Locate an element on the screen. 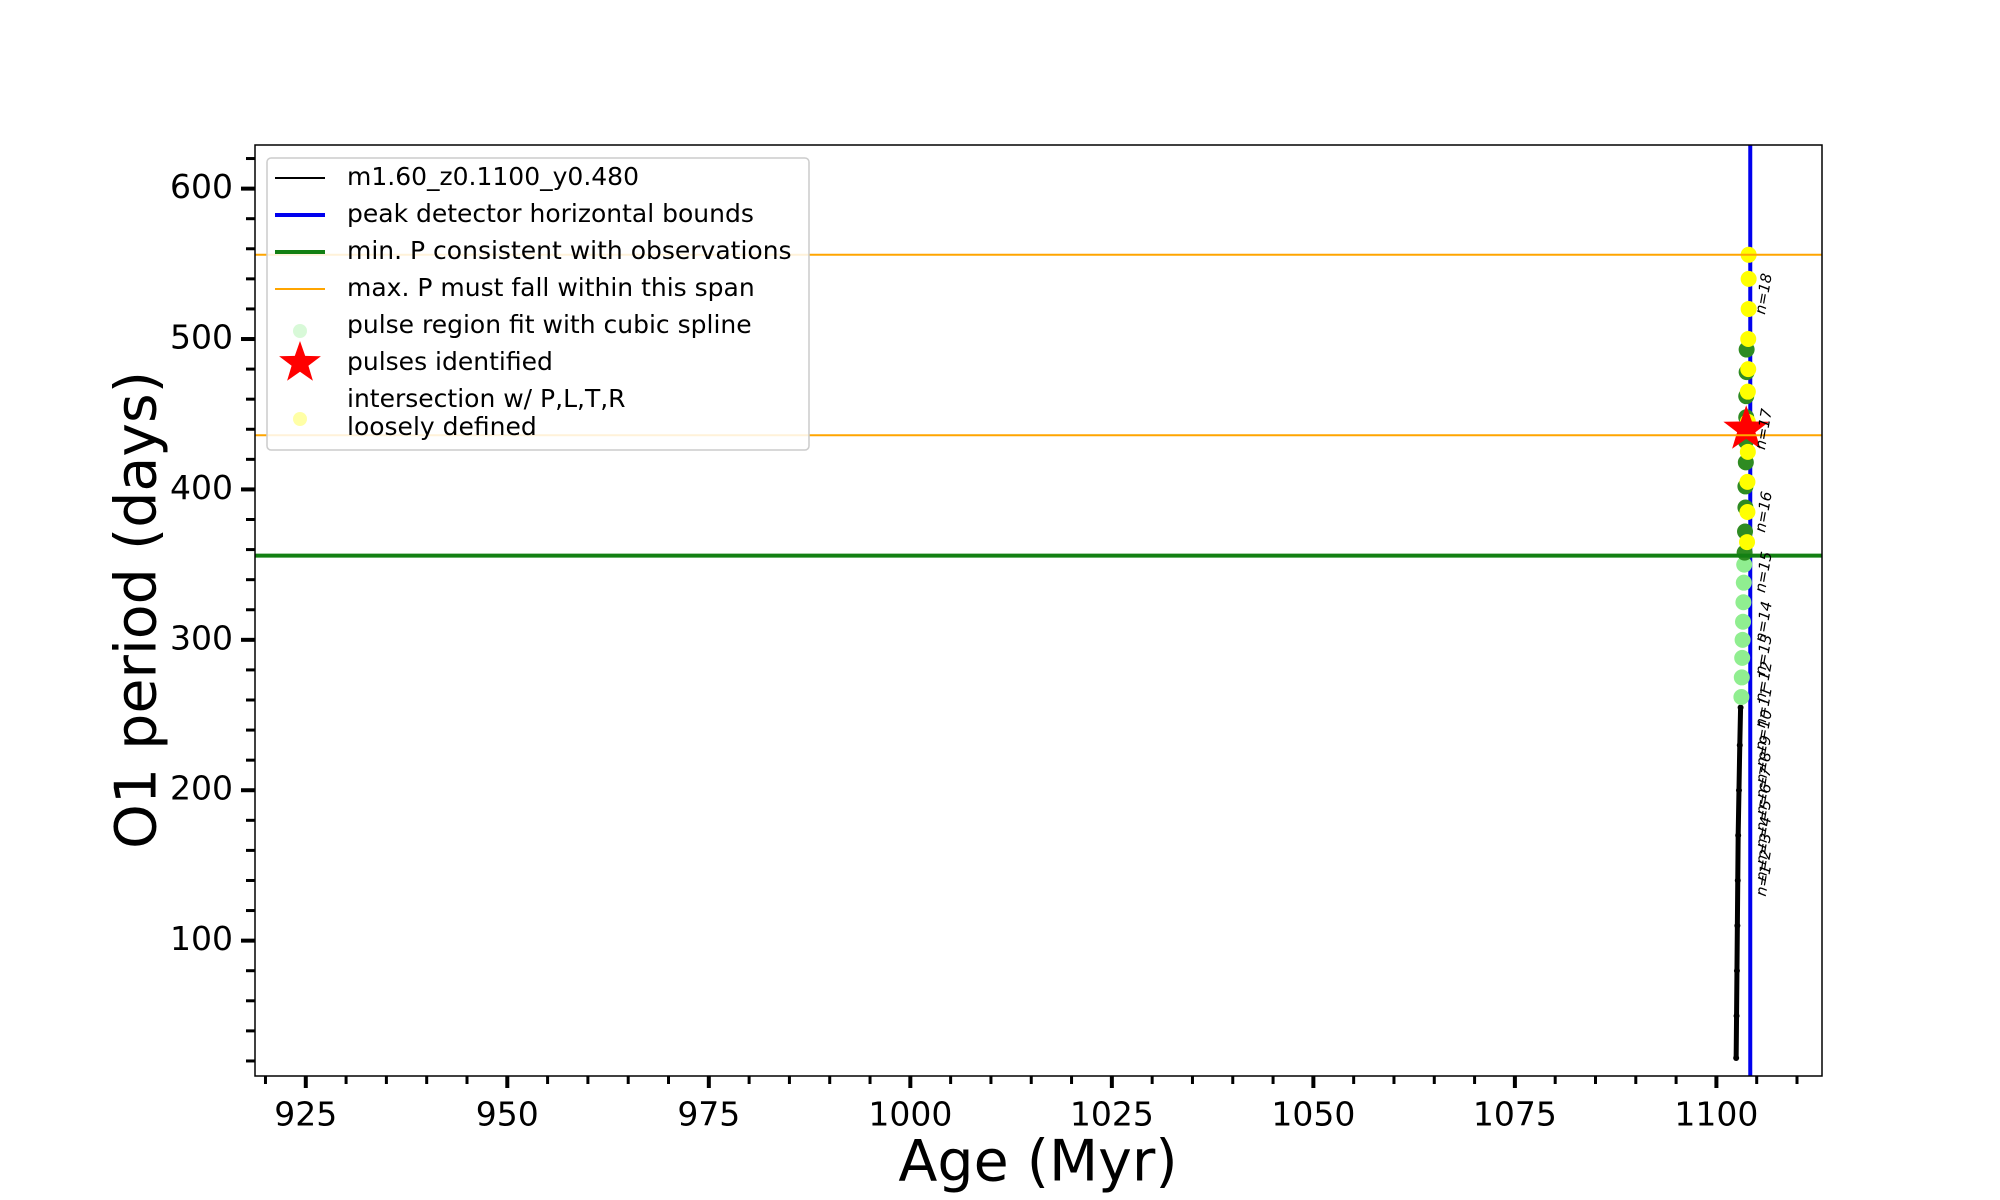  legend-label: pulses identified is located at coordinates (450, 361).